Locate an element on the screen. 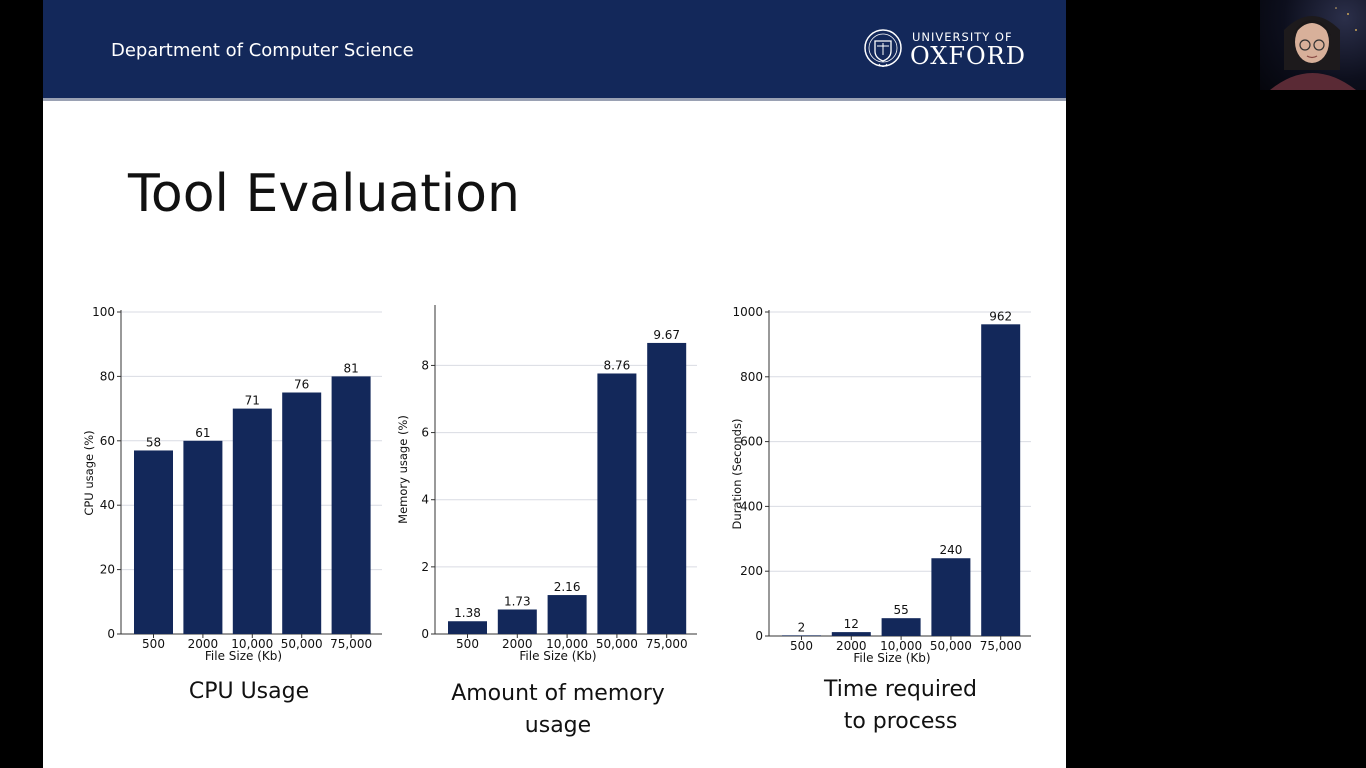 This screenshot has width=1366, height=768. y-tick-label: 80 is located at coordinates (107, 376).